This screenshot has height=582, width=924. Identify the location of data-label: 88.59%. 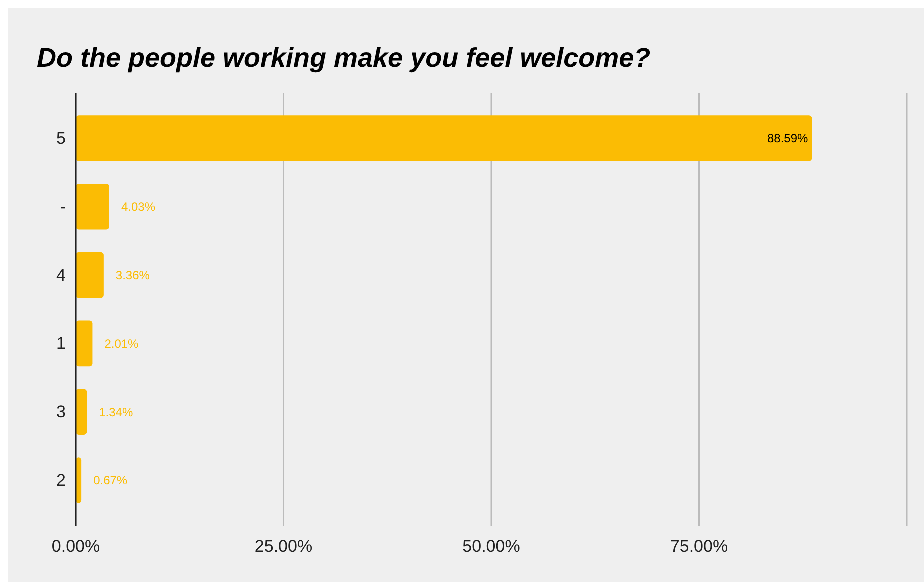
(788, 139).